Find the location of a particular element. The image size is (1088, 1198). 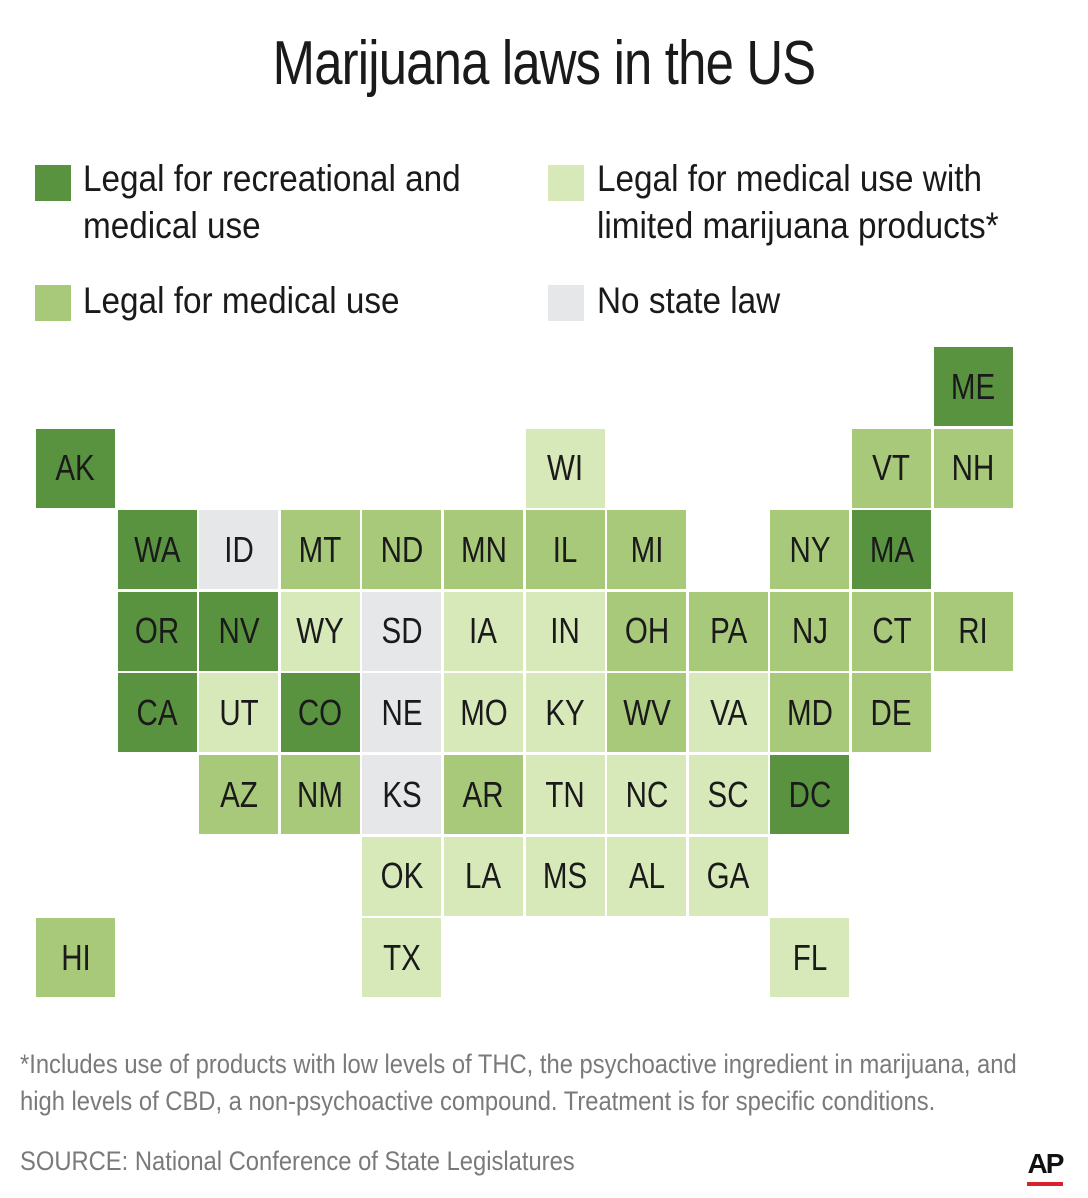

state-label: FL is located at coordinates (810, 957).